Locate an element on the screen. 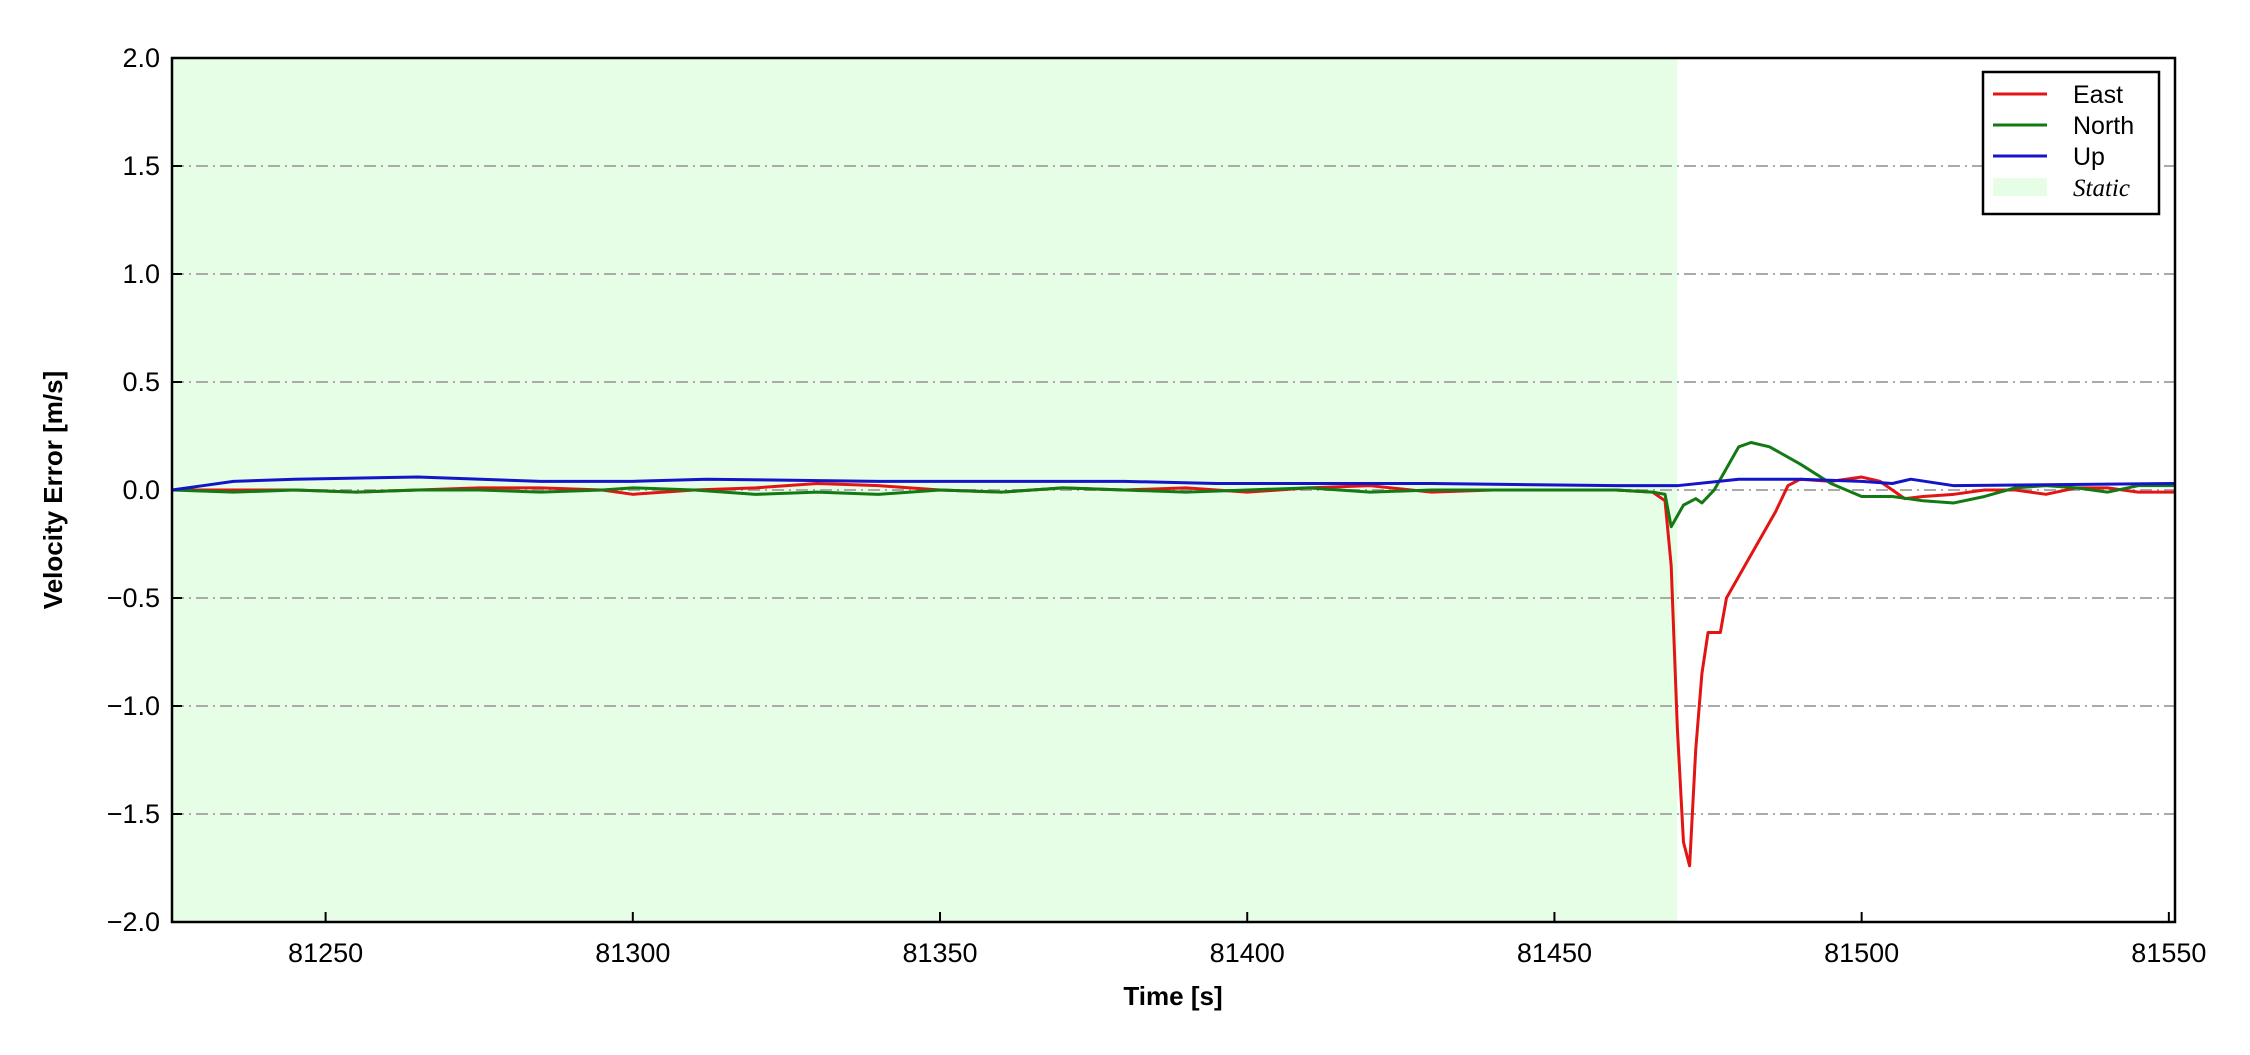 This screenshot has height=1055, width=2250. y-tick-label: −0.5 is located at coordinates (133, 598).